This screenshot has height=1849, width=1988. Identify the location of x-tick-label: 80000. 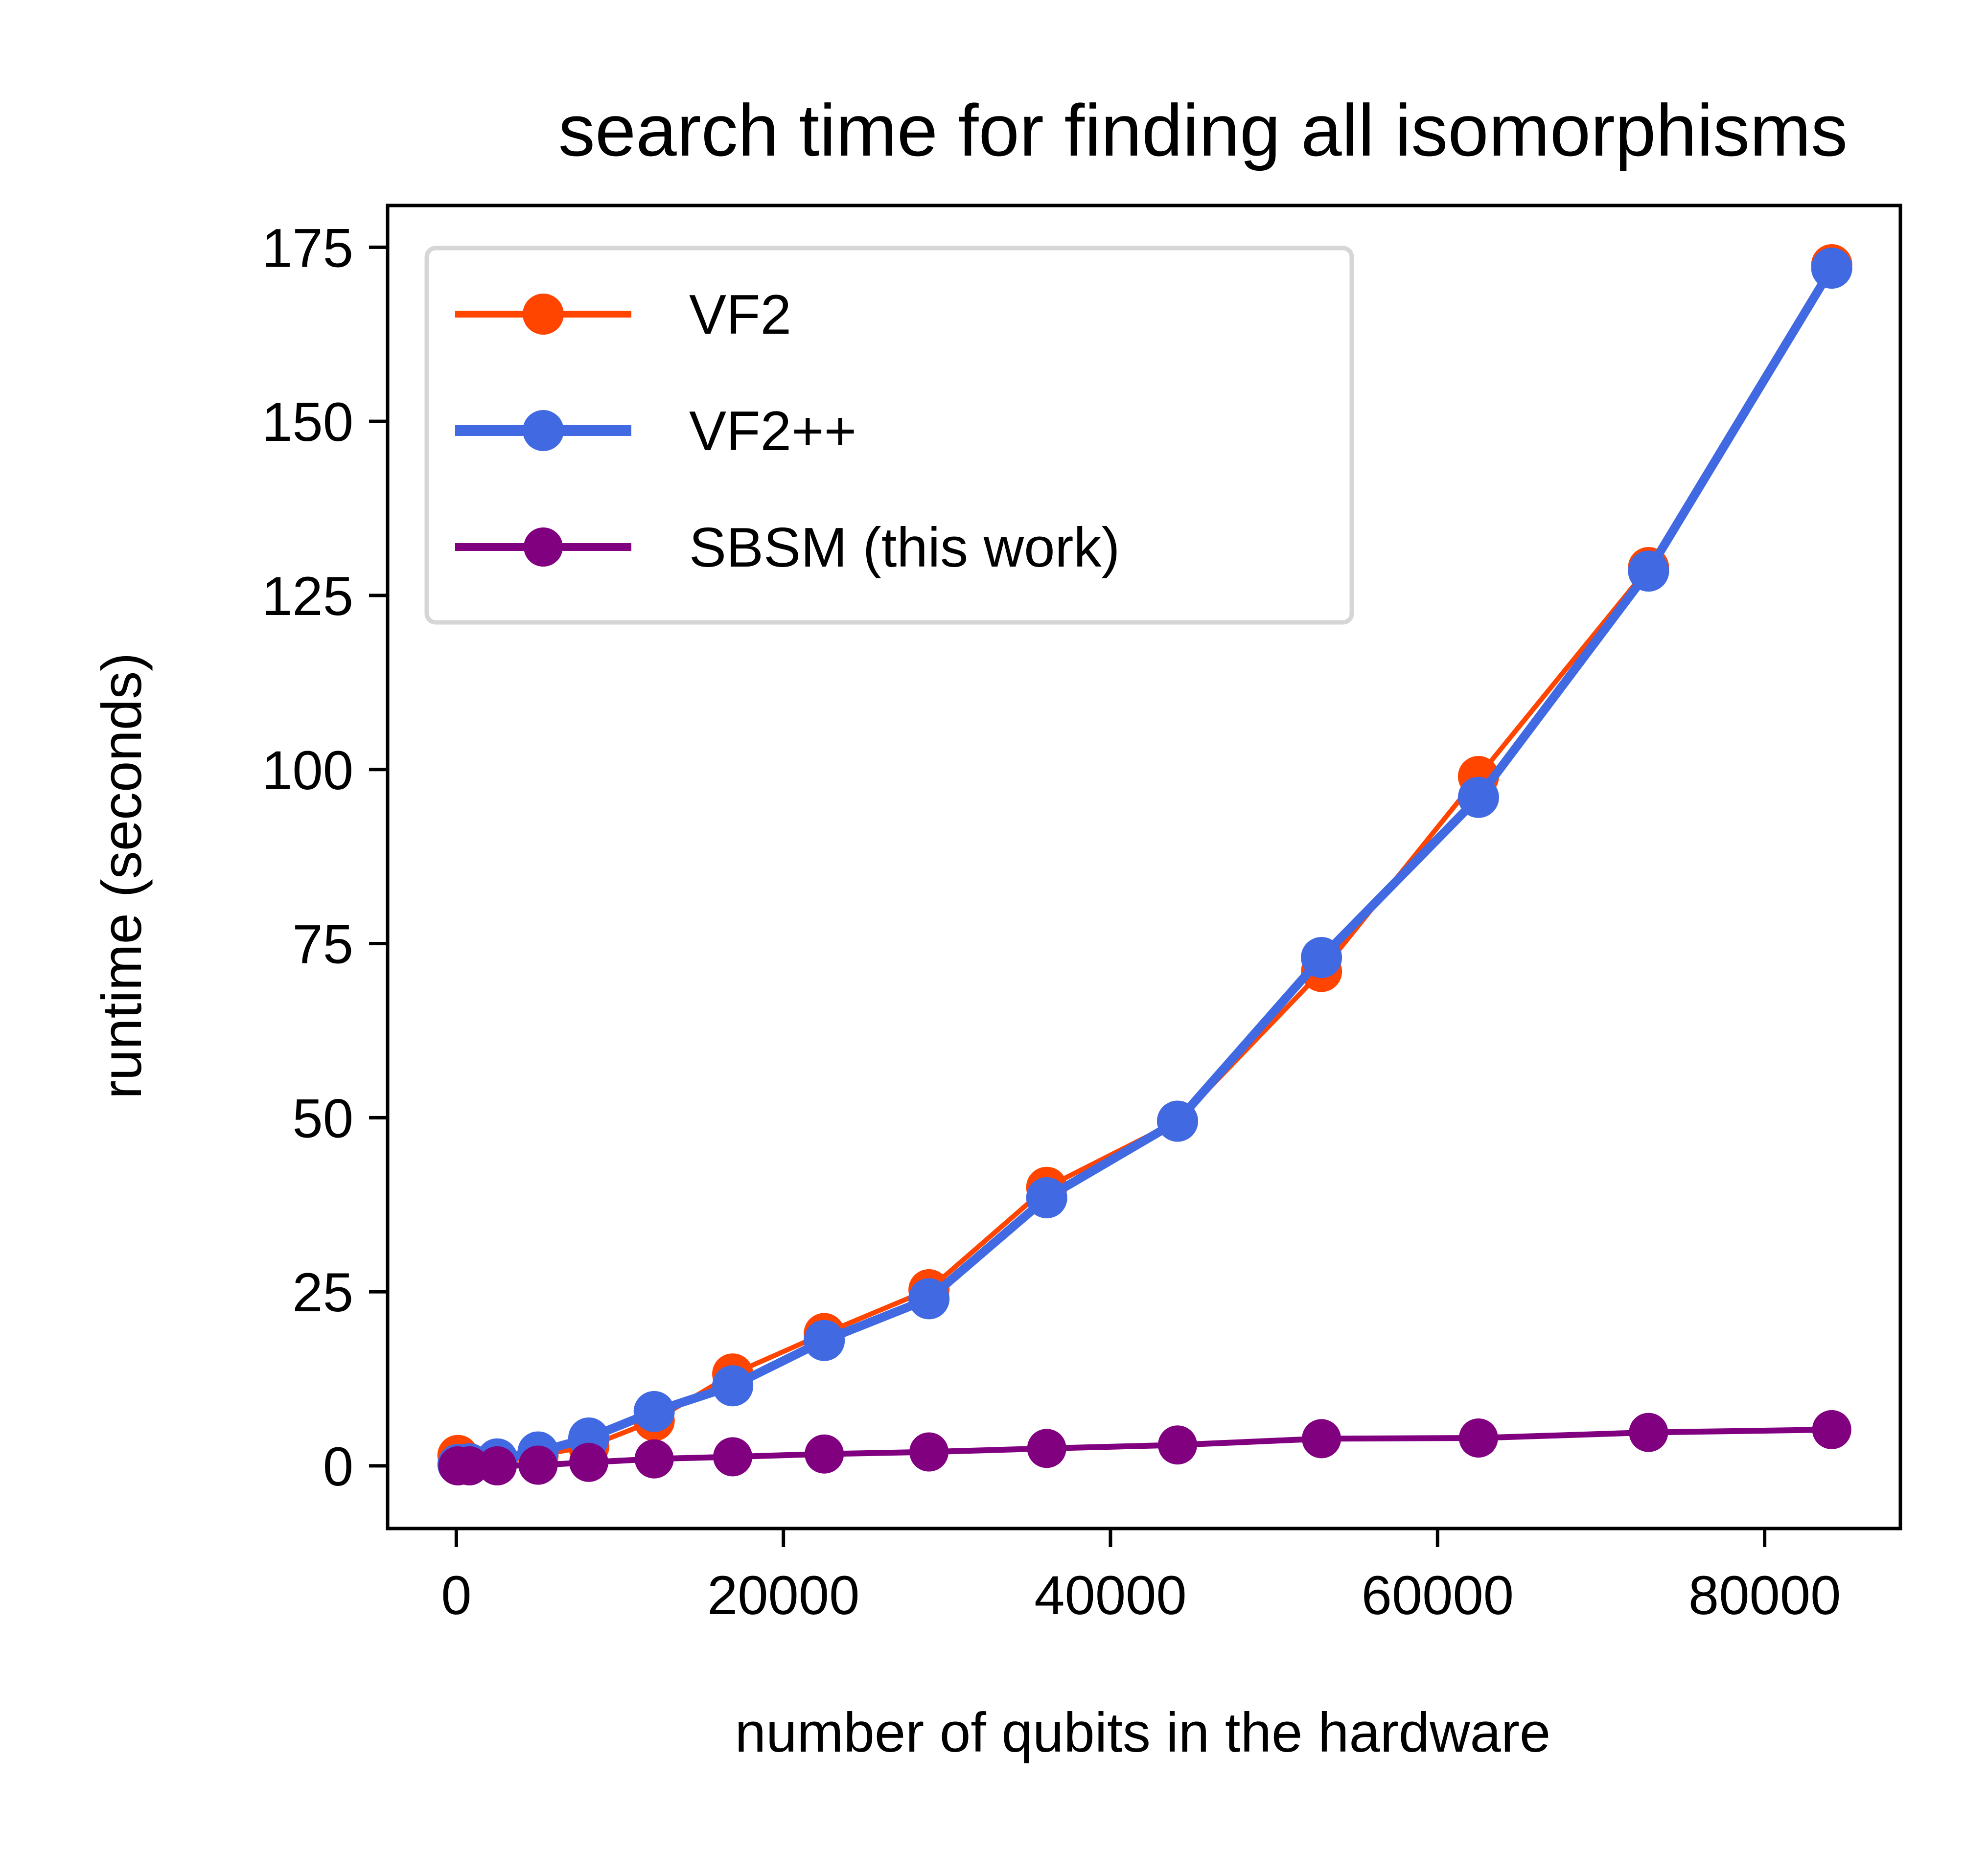
(1764, 1595).